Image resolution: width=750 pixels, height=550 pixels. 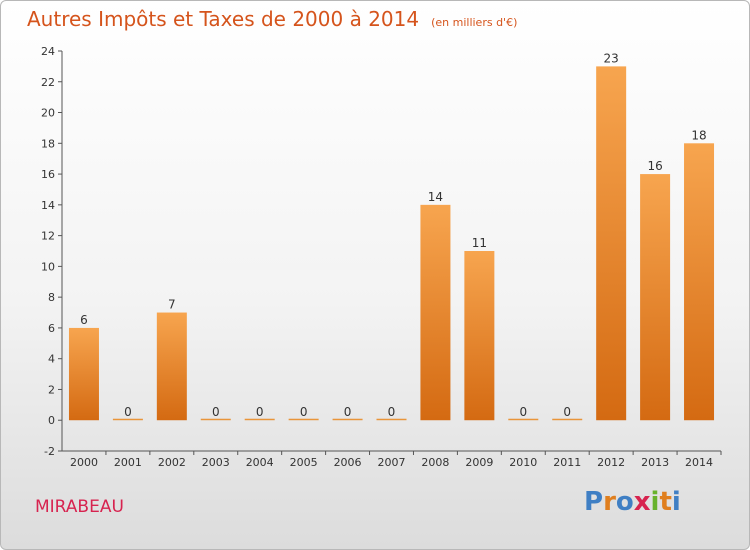 What do you see at coordinates (51, 328) in the screenshot?
I see `y-tick-label: 6` at bounding box center [51, 328].